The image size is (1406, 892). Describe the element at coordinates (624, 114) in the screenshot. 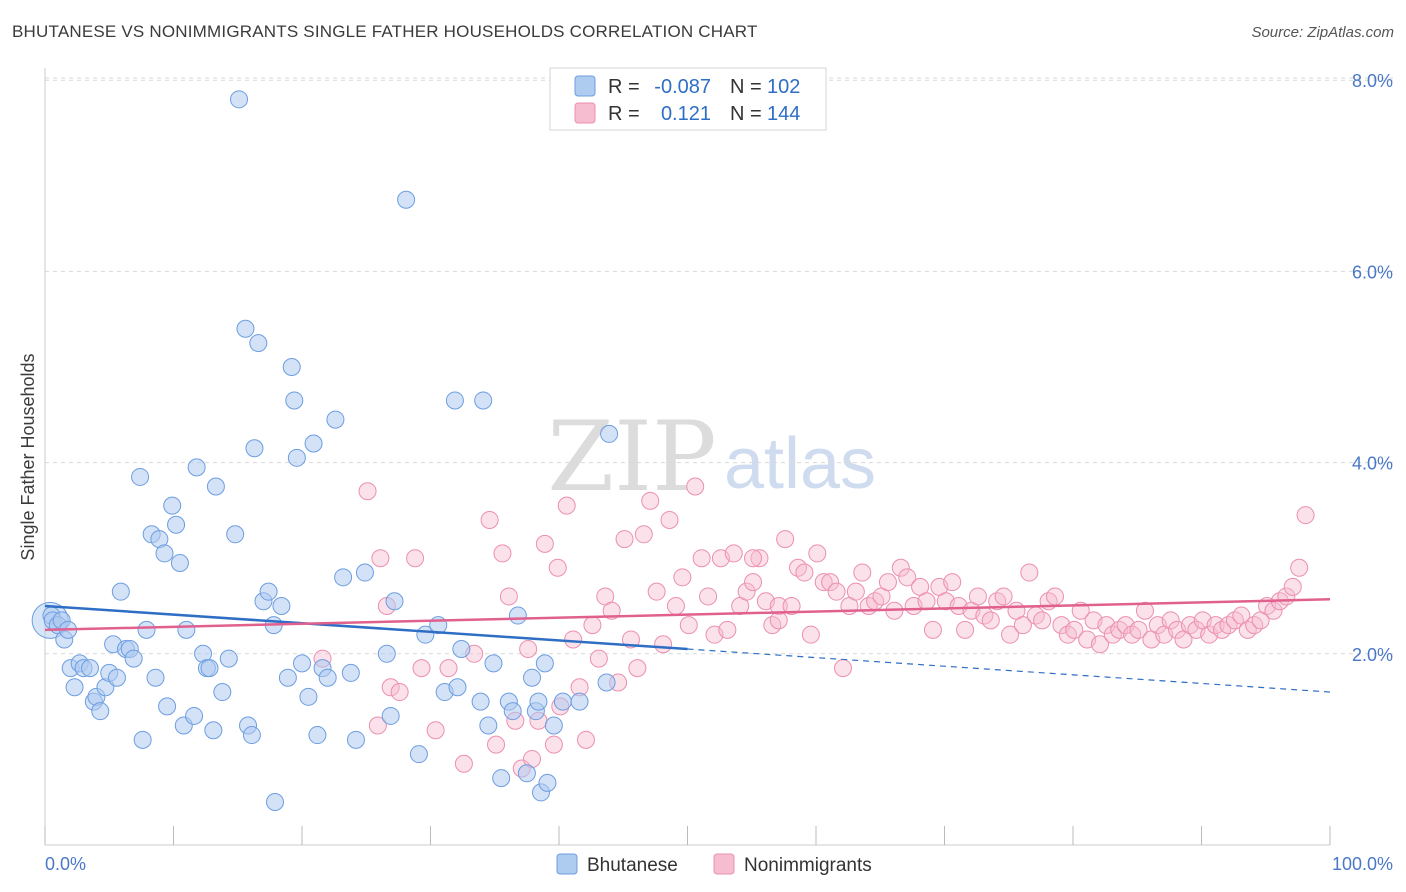

I see `legend-r-label-2: R =` at that location.